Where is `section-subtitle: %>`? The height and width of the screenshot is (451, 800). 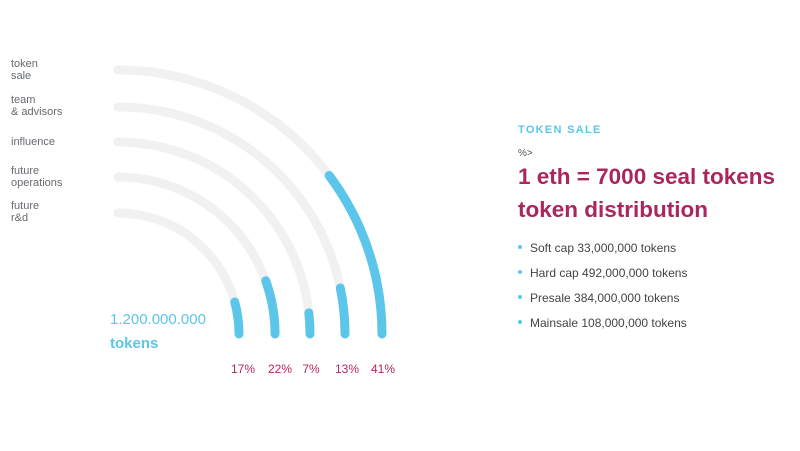 section-subtitle: %> is located at coordinates (525, 153).